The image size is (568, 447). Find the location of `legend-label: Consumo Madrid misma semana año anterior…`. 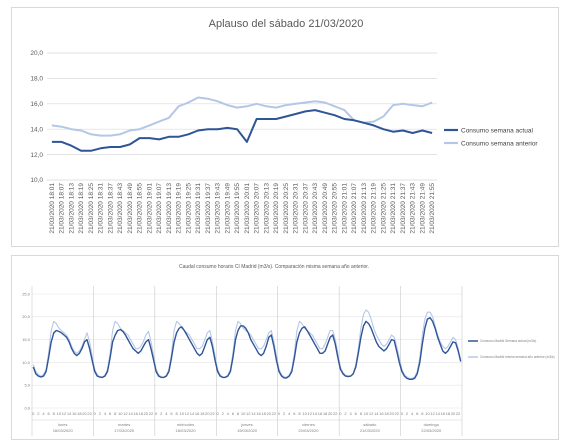

legend-label: Consumo Madrid misma semana año anterior… is located at coordinates (517, 357).